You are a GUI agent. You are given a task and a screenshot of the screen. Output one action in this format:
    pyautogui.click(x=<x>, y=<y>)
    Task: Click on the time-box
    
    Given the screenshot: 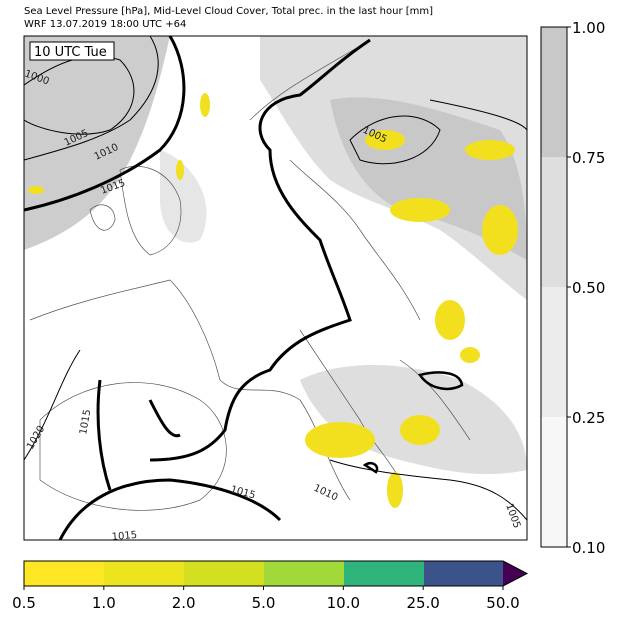 What is the action you would take?
    pyautogui.click(x=72, y=51)
    